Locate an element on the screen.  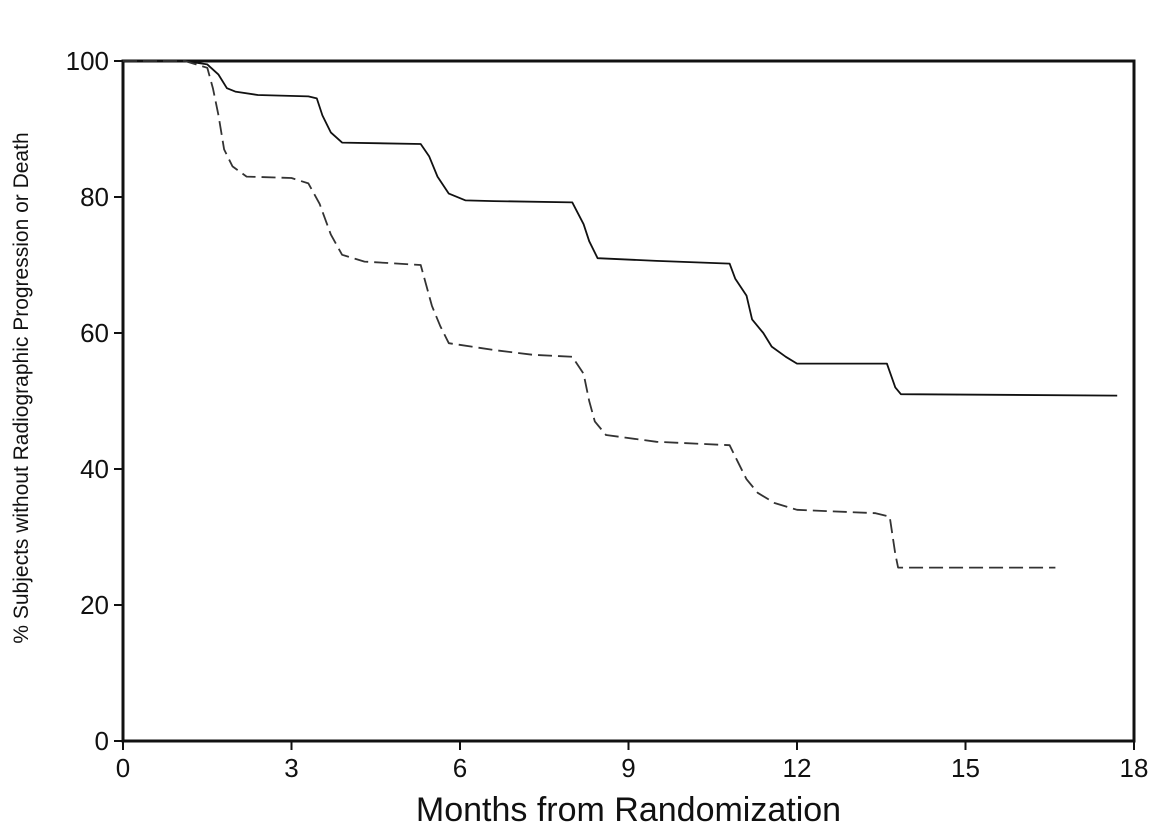
x-axis-title: Months from Randomization is located at coordinates (628, 810).